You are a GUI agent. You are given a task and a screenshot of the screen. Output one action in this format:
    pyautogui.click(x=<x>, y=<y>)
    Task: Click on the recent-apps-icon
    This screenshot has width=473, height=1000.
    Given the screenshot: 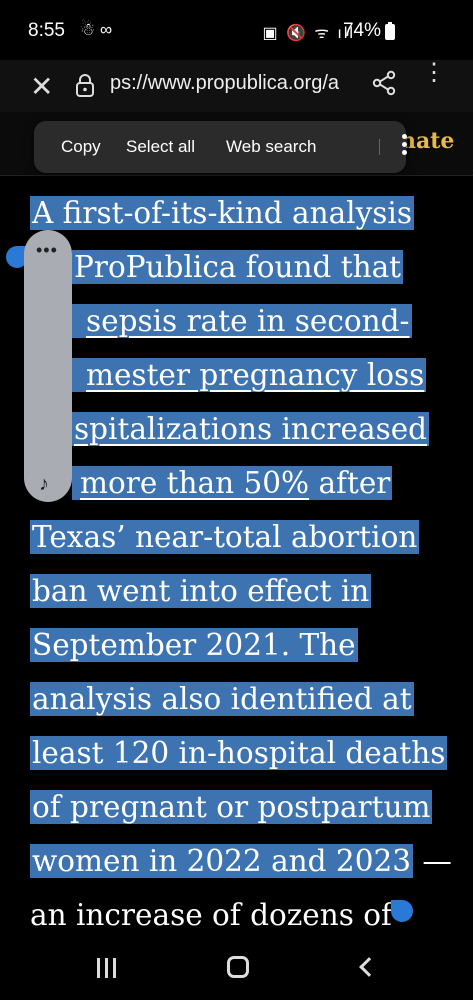 What is the action you would take?
    pyautogui.click(x=107, y=968)
    